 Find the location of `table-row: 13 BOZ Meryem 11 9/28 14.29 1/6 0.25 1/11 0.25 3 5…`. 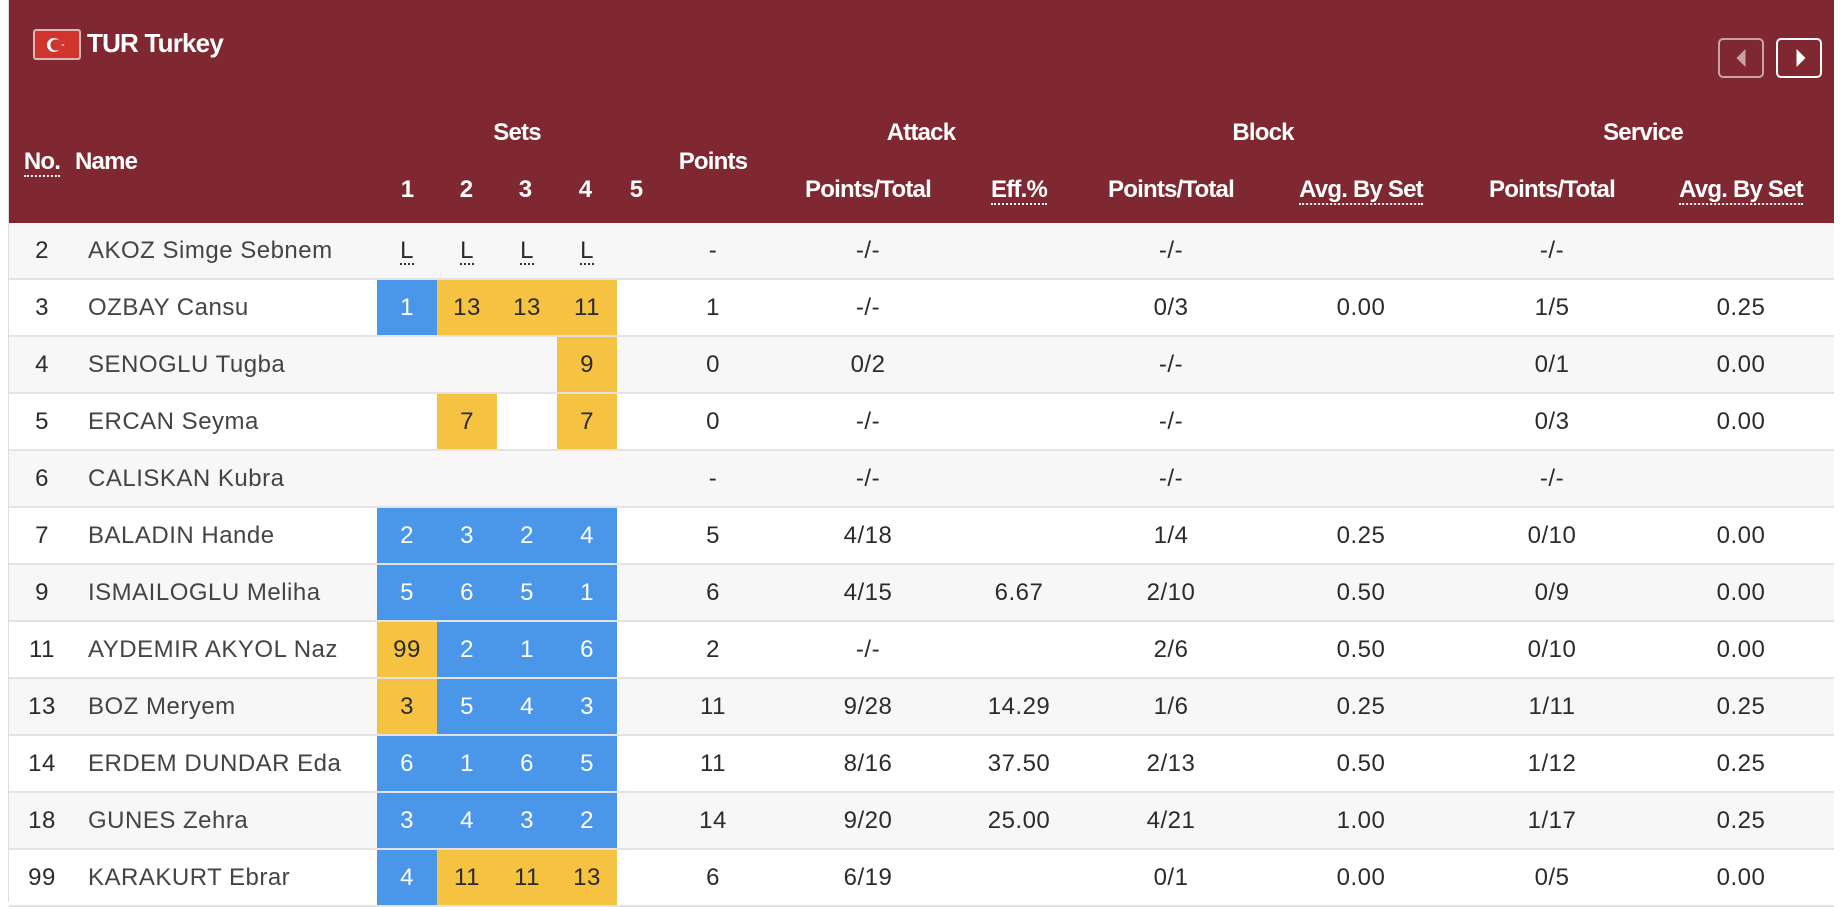

table-row: 13 BOZ Meryem 11 9/28 14.29 1/6 0.25 1/11 0.25 3 5… is located at coordinates (921, 707).